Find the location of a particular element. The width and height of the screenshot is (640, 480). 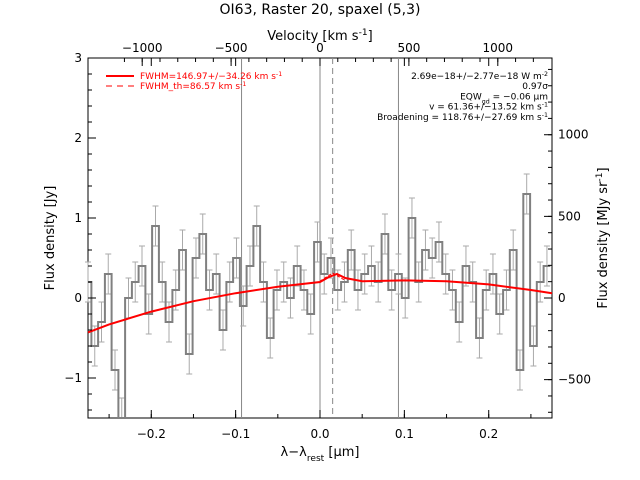

fit-series is located at coordinates (320, 303).